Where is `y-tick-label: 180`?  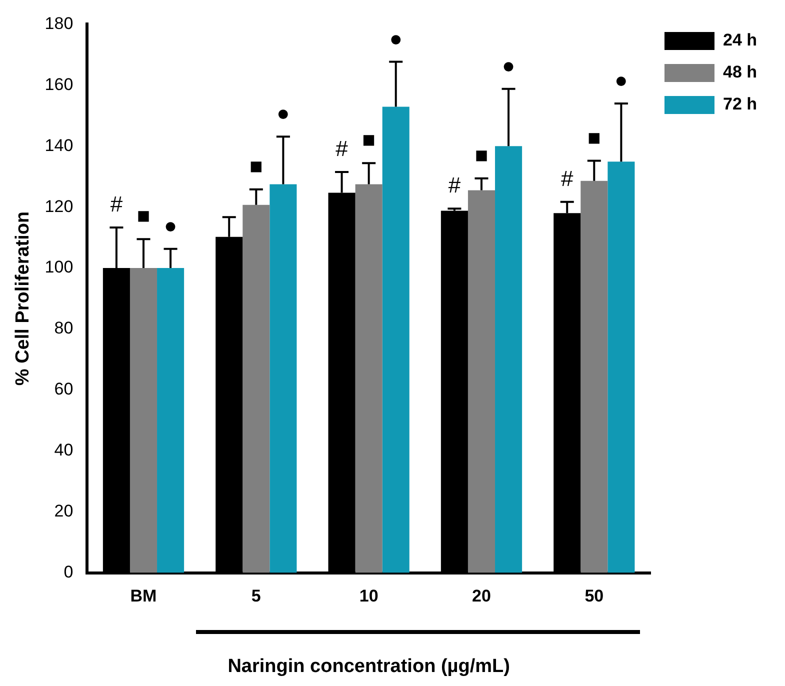
y-tick-label: 180 is located at coordinates (59, 23).